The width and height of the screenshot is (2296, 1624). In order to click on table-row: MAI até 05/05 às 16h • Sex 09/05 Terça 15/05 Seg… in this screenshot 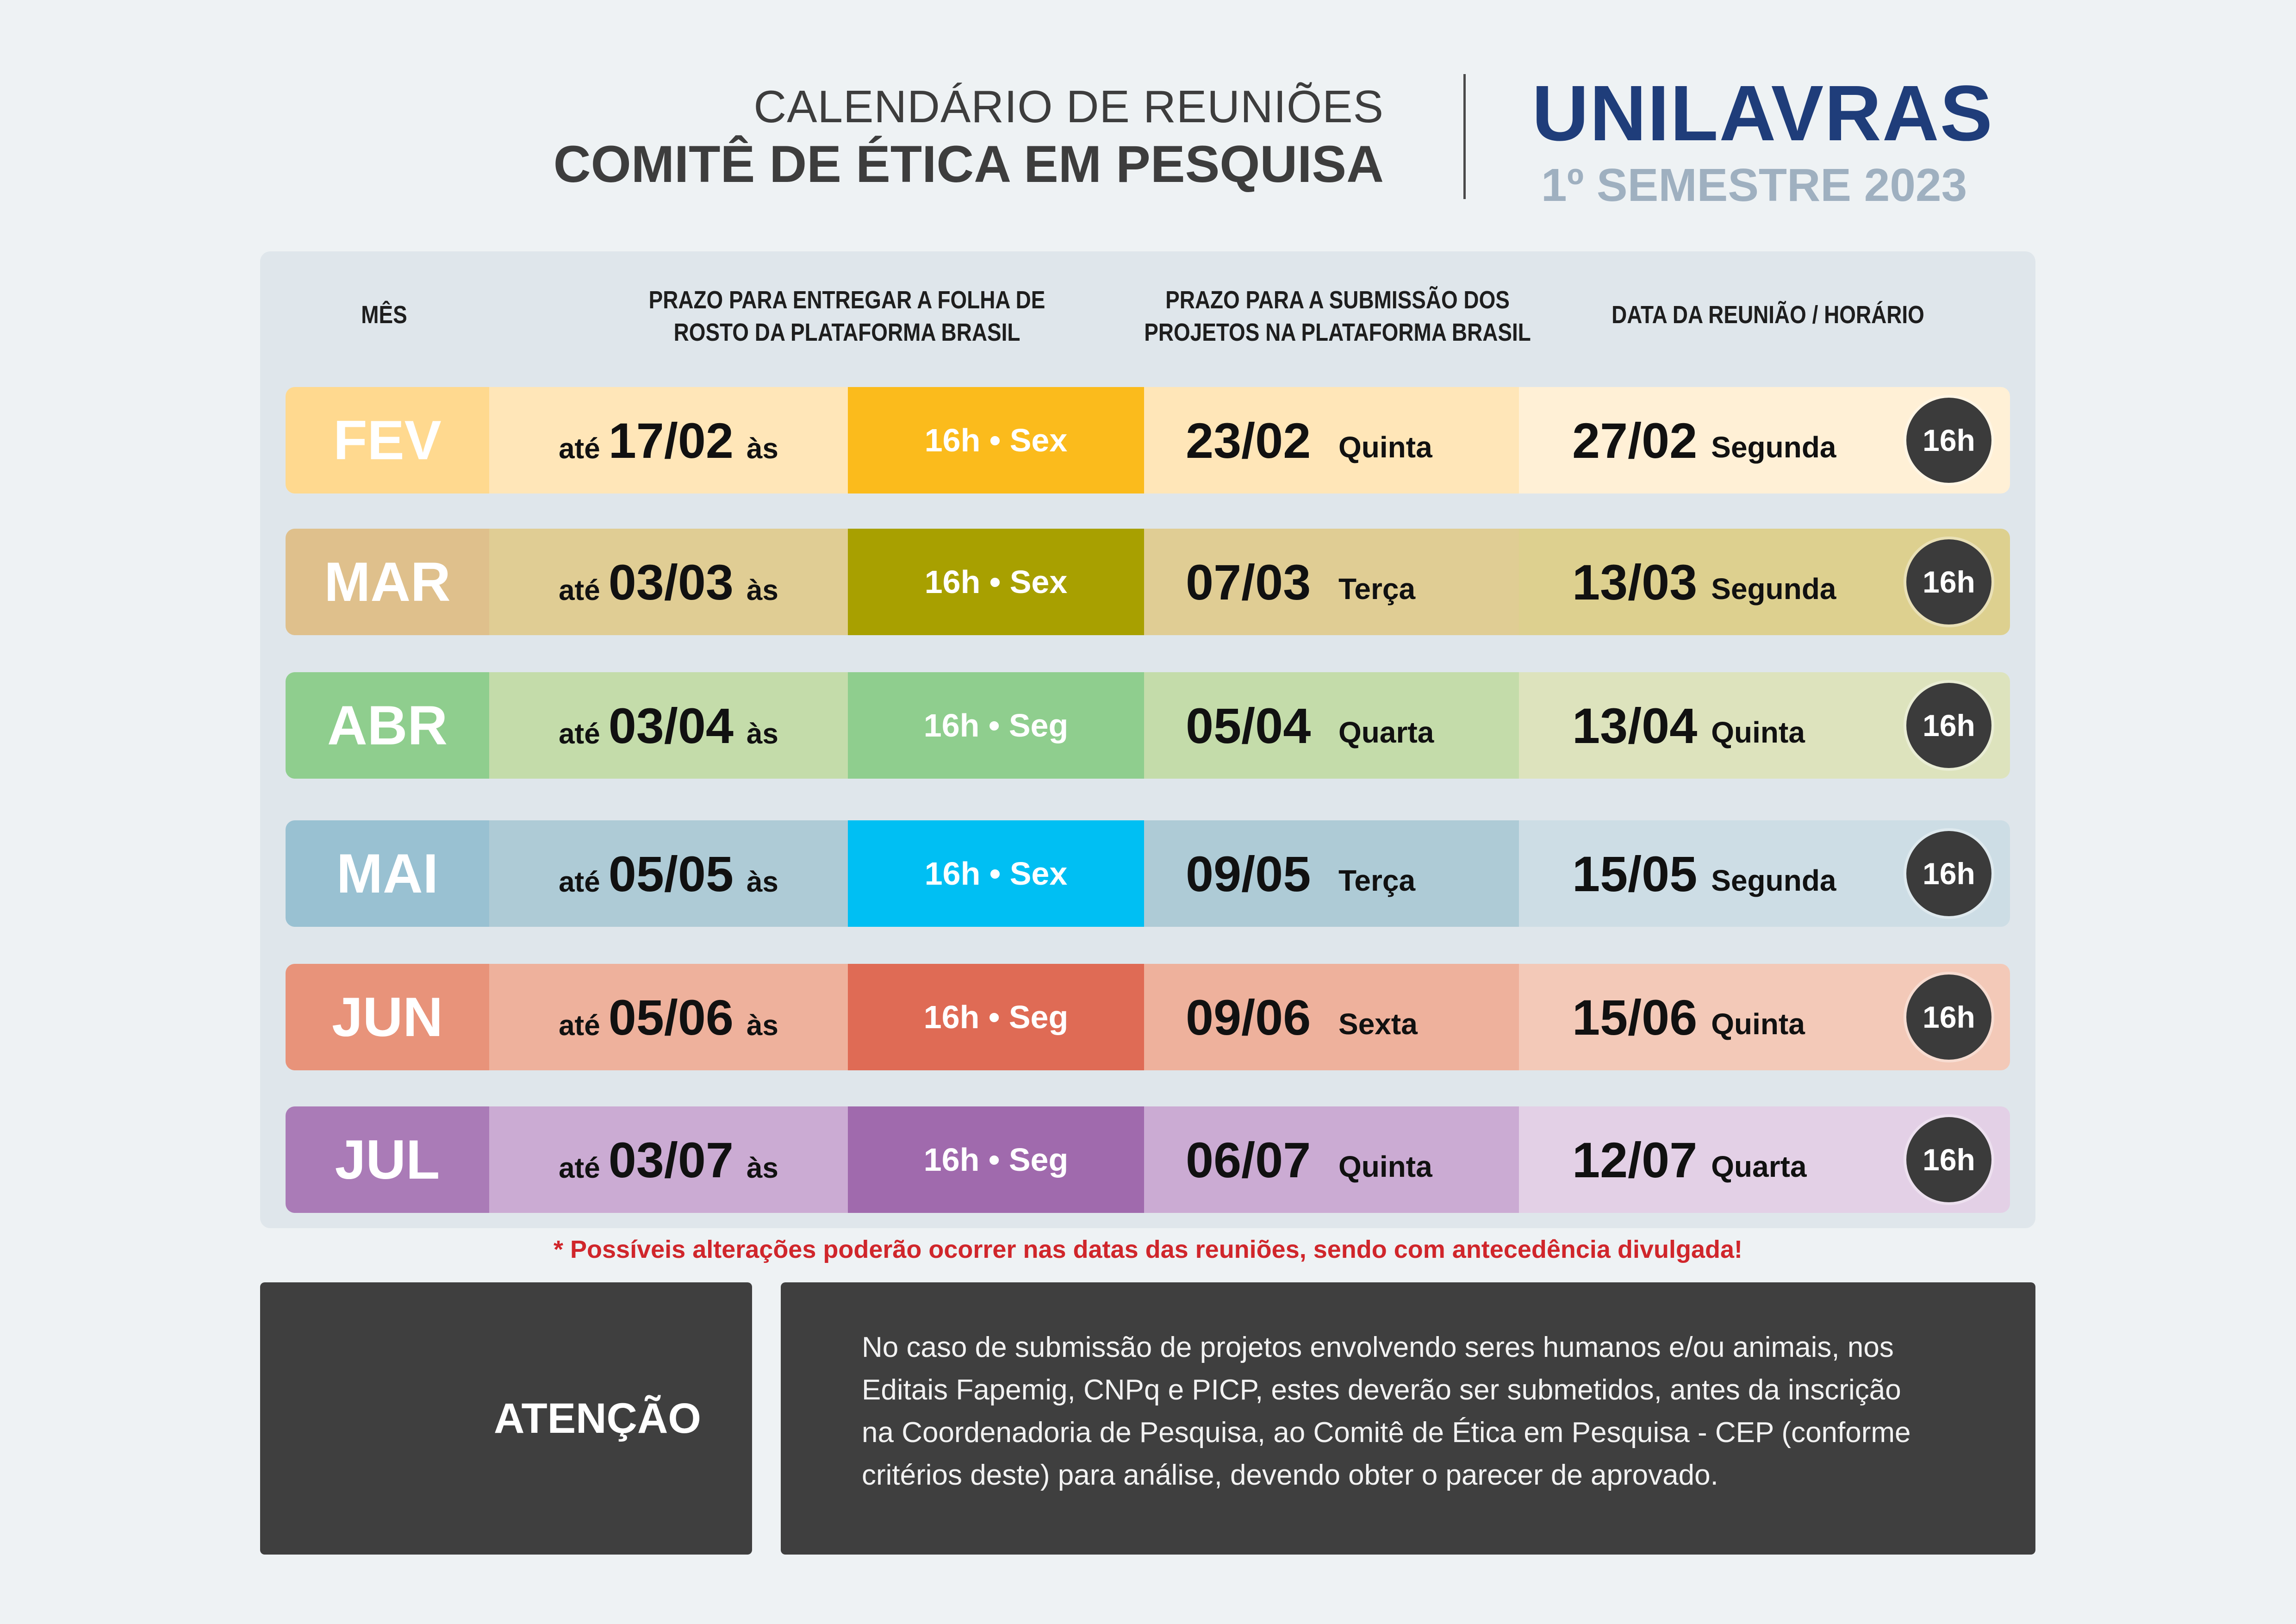, I will do `click(1148, 873)`.